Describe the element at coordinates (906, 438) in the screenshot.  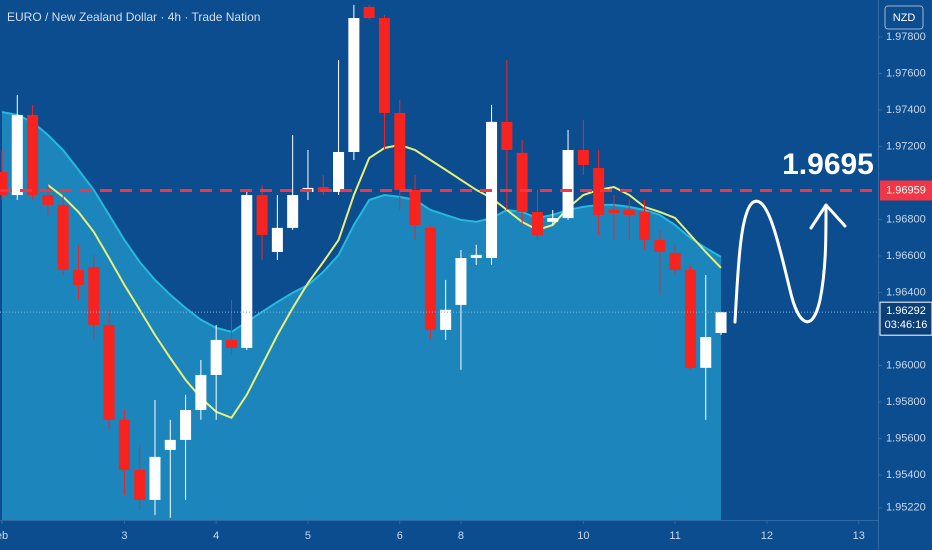
I see `y-tick-label: 1.95600` at that location.